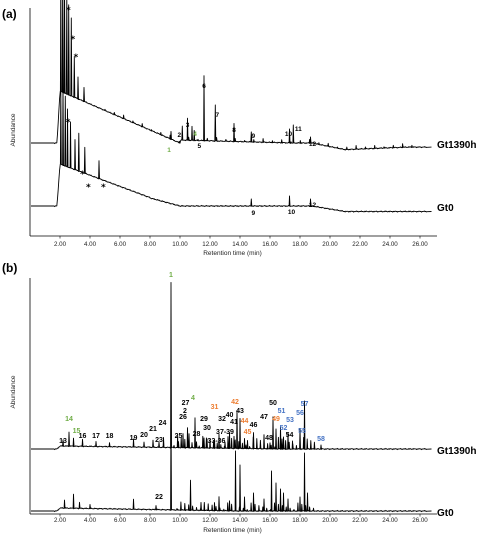 Image resolution: width=481 pixels, height=550 pixels. I want to click on peak-label: 52, so click(284, 428).